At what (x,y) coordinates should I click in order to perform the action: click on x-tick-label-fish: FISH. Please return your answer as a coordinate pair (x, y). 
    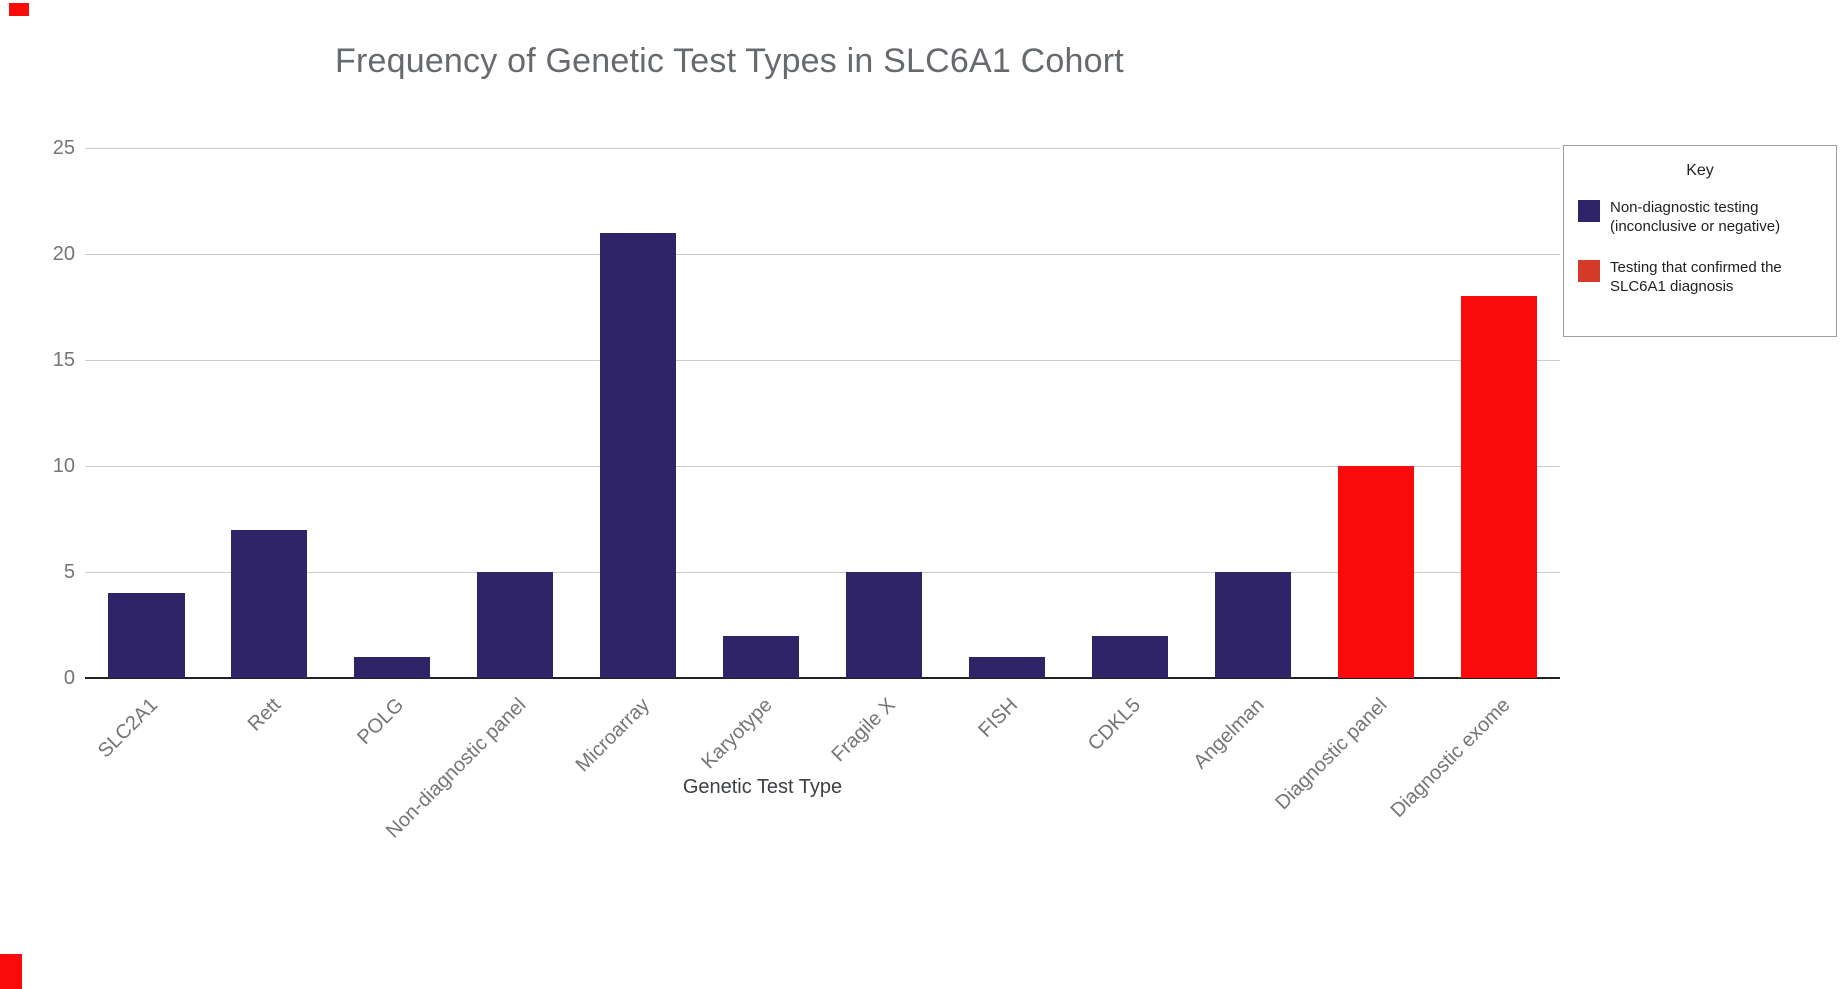
    Looking at the image, I should click on (998, 718).